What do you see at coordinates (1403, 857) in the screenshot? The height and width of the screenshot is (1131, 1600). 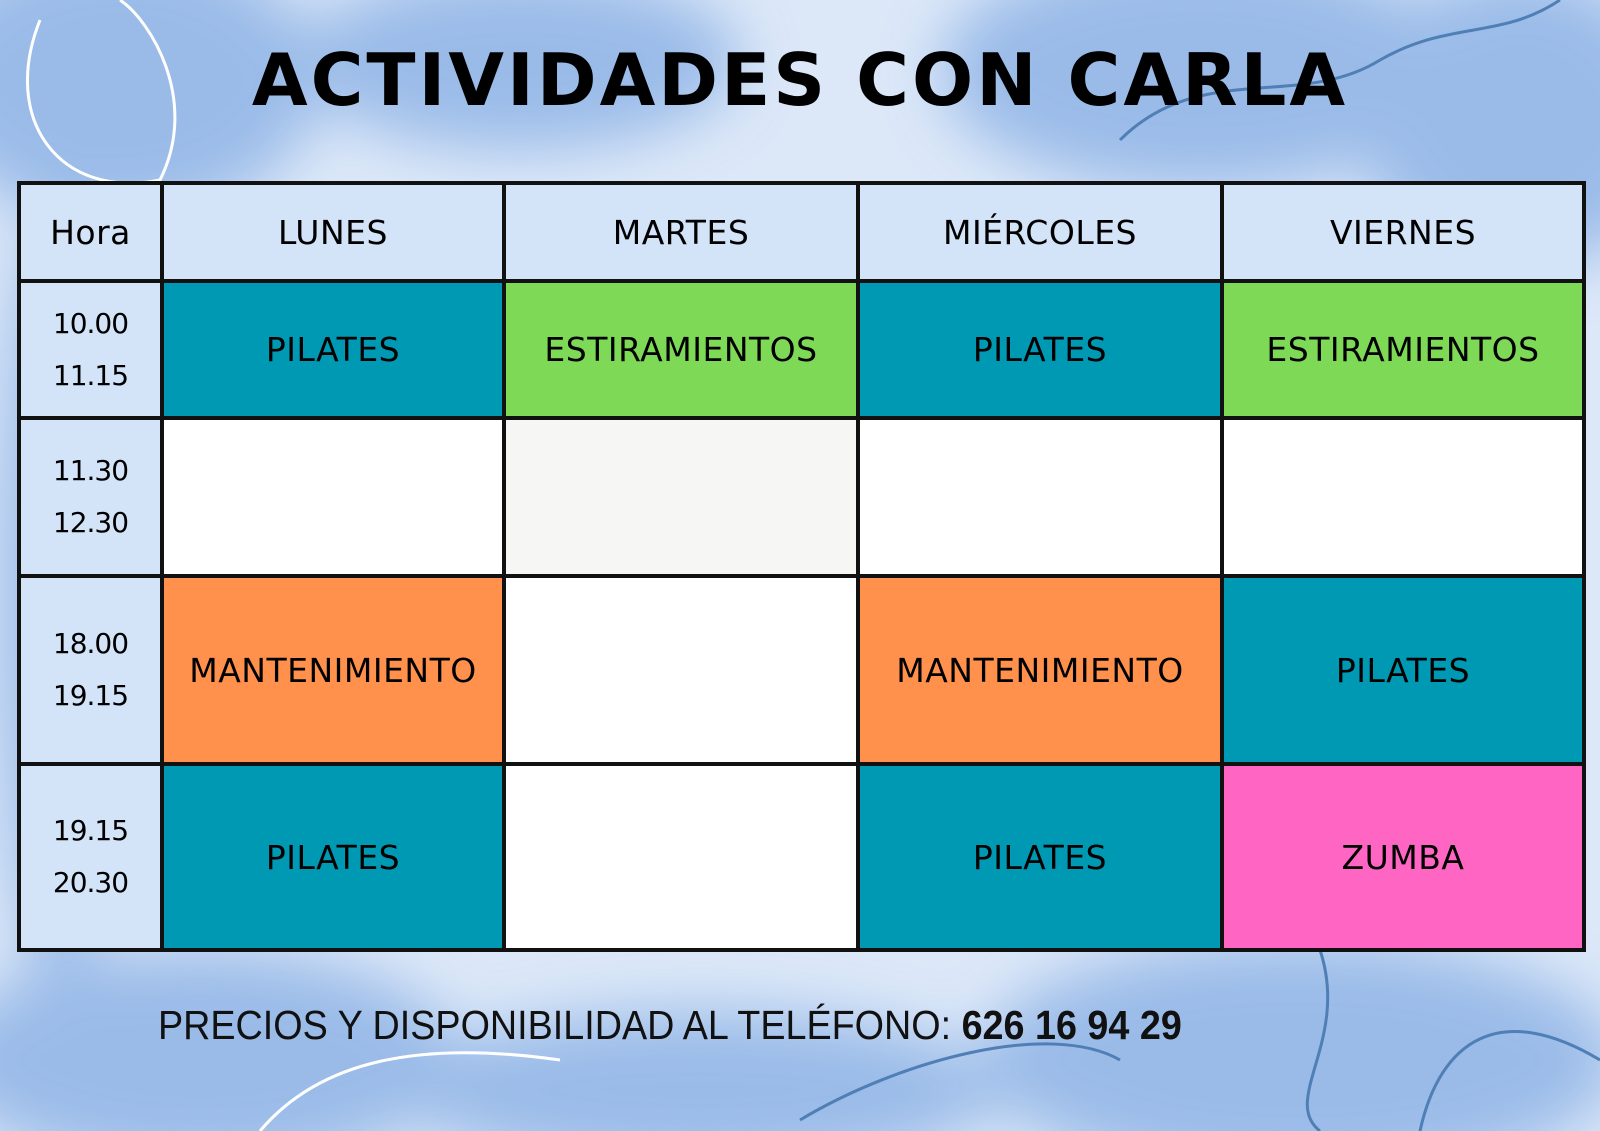 I see `activity-cell: ZUMBA` at bounding box center [1403, 857].